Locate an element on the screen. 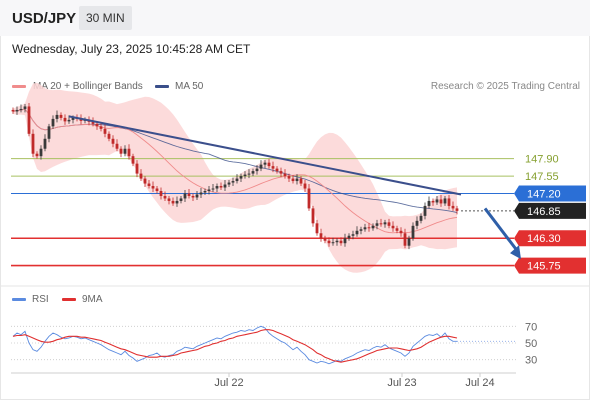 This screenshot has height=400, width=590. x-tick-label-Jul 23: Jul 23 is located at coordinates (401, 383).